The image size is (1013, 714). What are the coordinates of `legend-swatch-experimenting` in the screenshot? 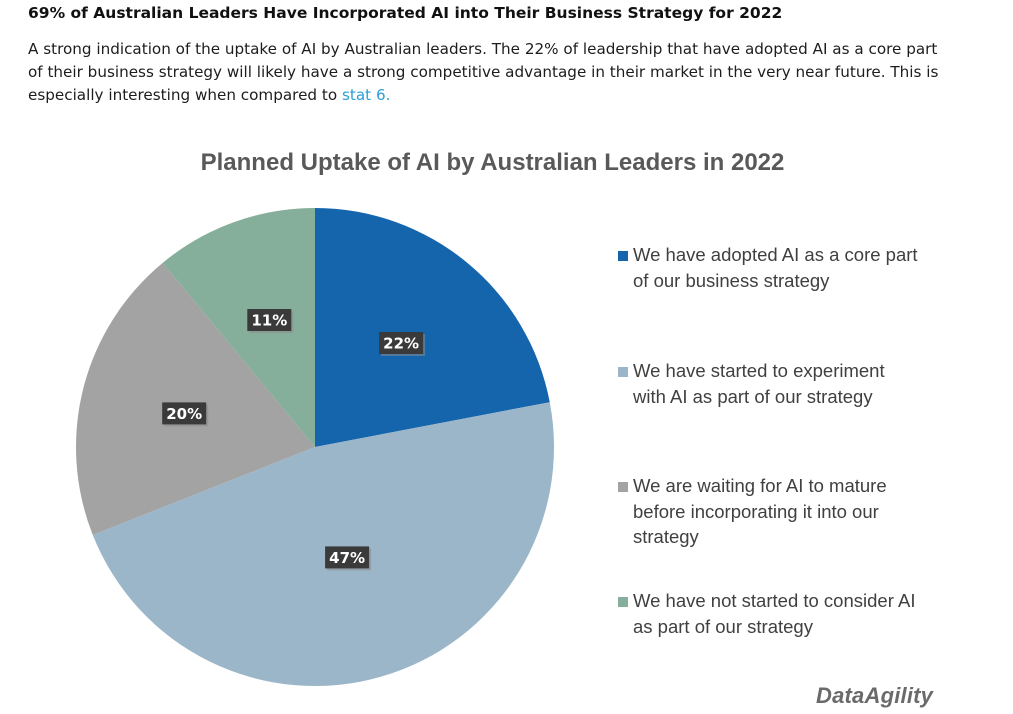 It's located at (623, 372).